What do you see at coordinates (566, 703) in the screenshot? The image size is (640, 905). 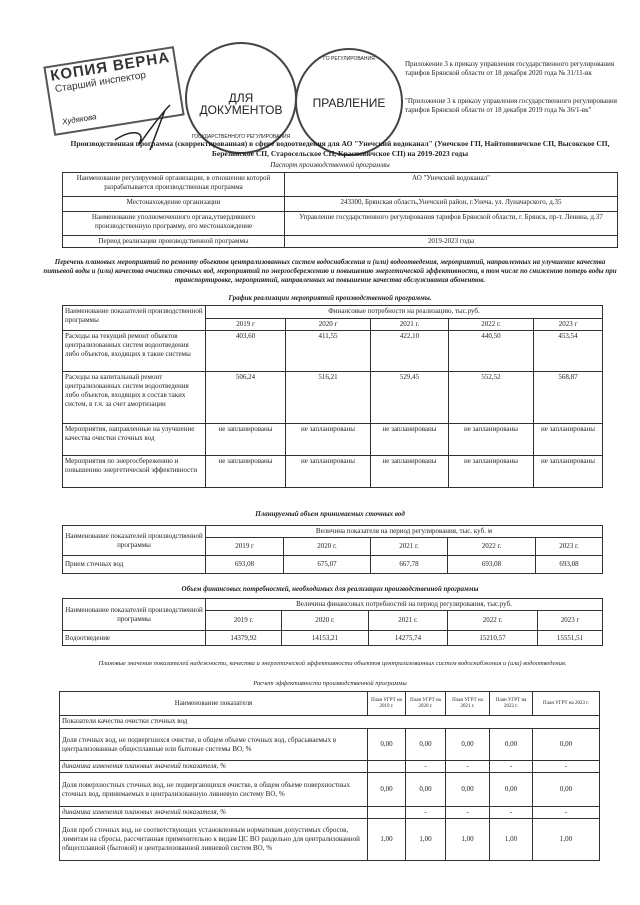 I see `header-year: План УГРТ на 2023 г.` at bounding box center [566, 703].